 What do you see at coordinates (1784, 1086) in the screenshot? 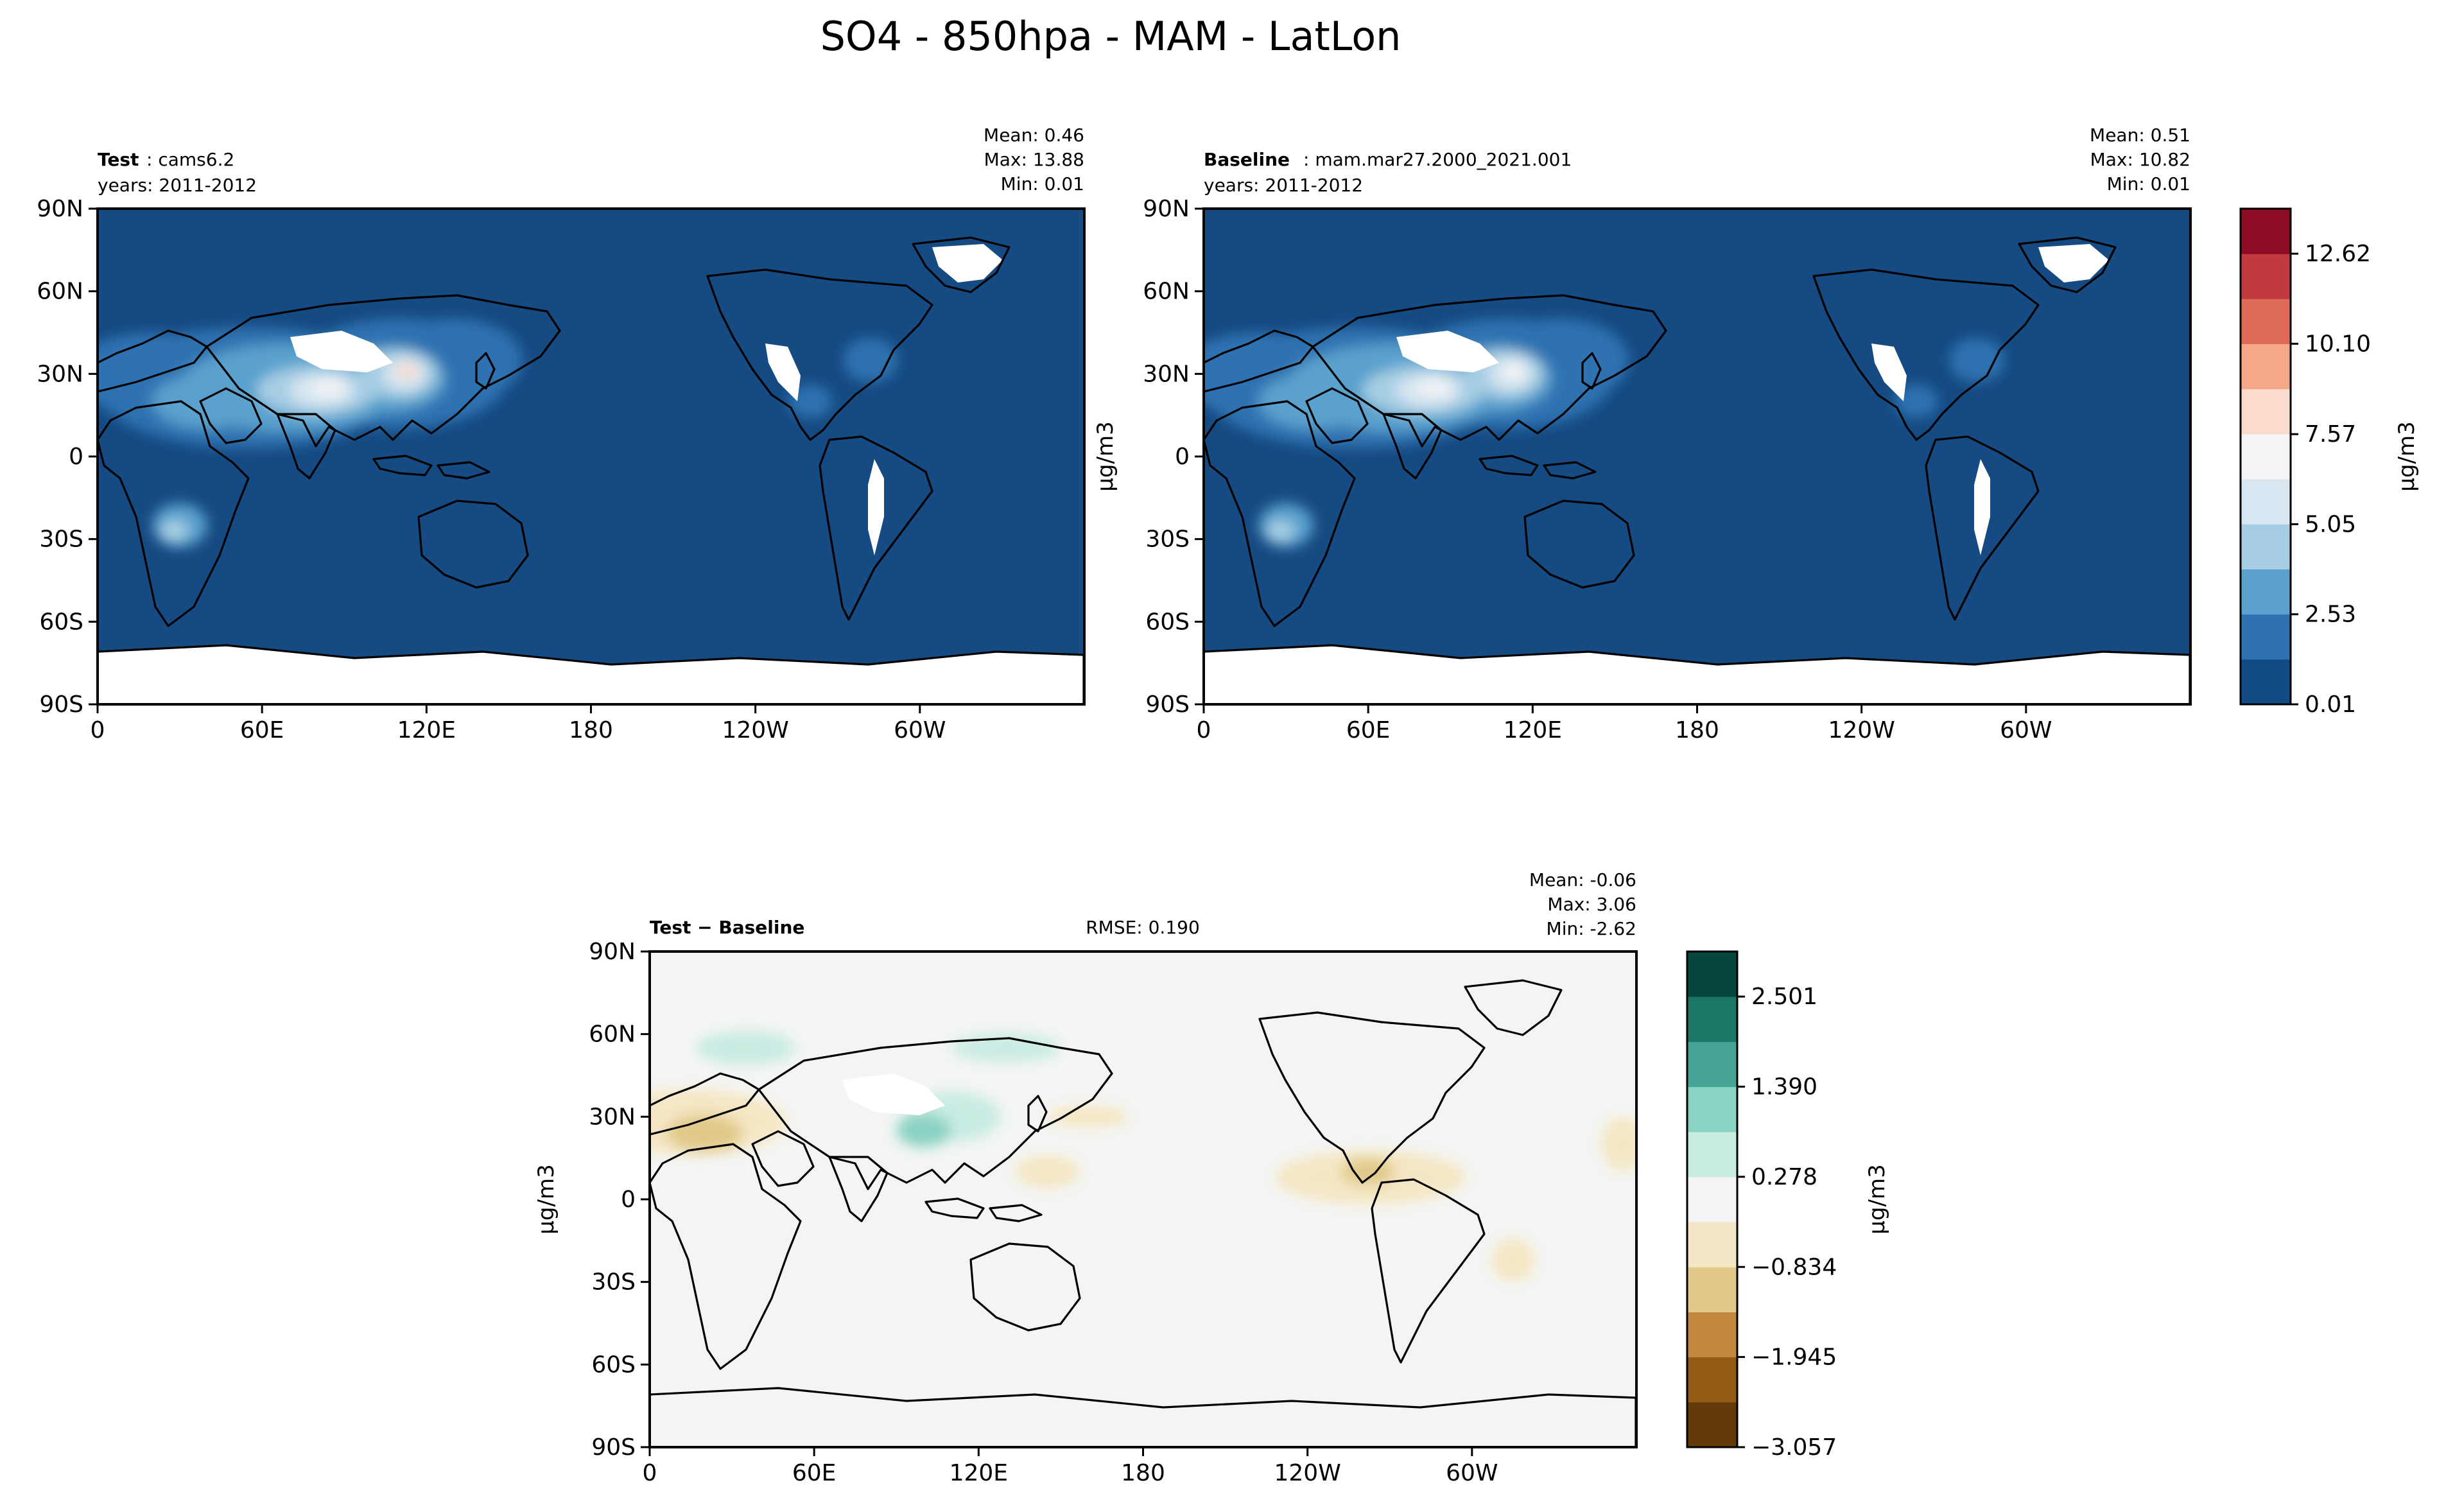
I see `colorbar-tick-label: 1.390` at bounding box center [1784, 1086].